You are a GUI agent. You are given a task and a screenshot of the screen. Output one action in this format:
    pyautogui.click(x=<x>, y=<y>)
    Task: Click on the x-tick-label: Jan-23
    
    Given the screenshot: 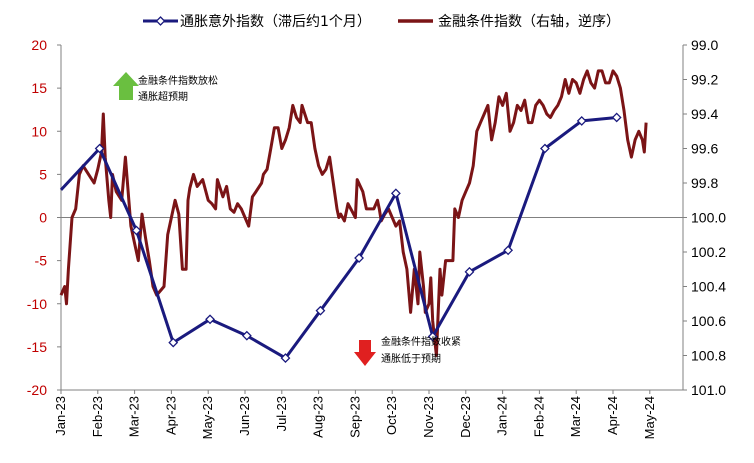 What is the action you would take?
    pyautogui.click(x=60, y=416)
    